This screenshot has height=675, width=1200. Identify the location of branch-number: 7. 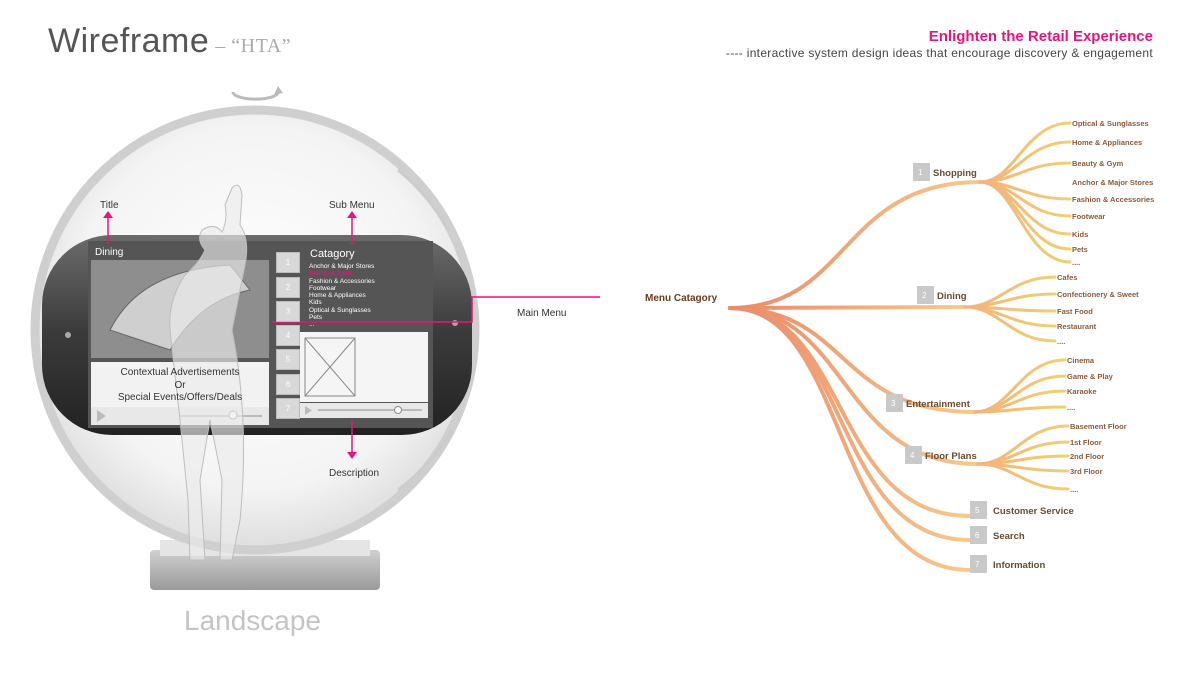
(977, 564).